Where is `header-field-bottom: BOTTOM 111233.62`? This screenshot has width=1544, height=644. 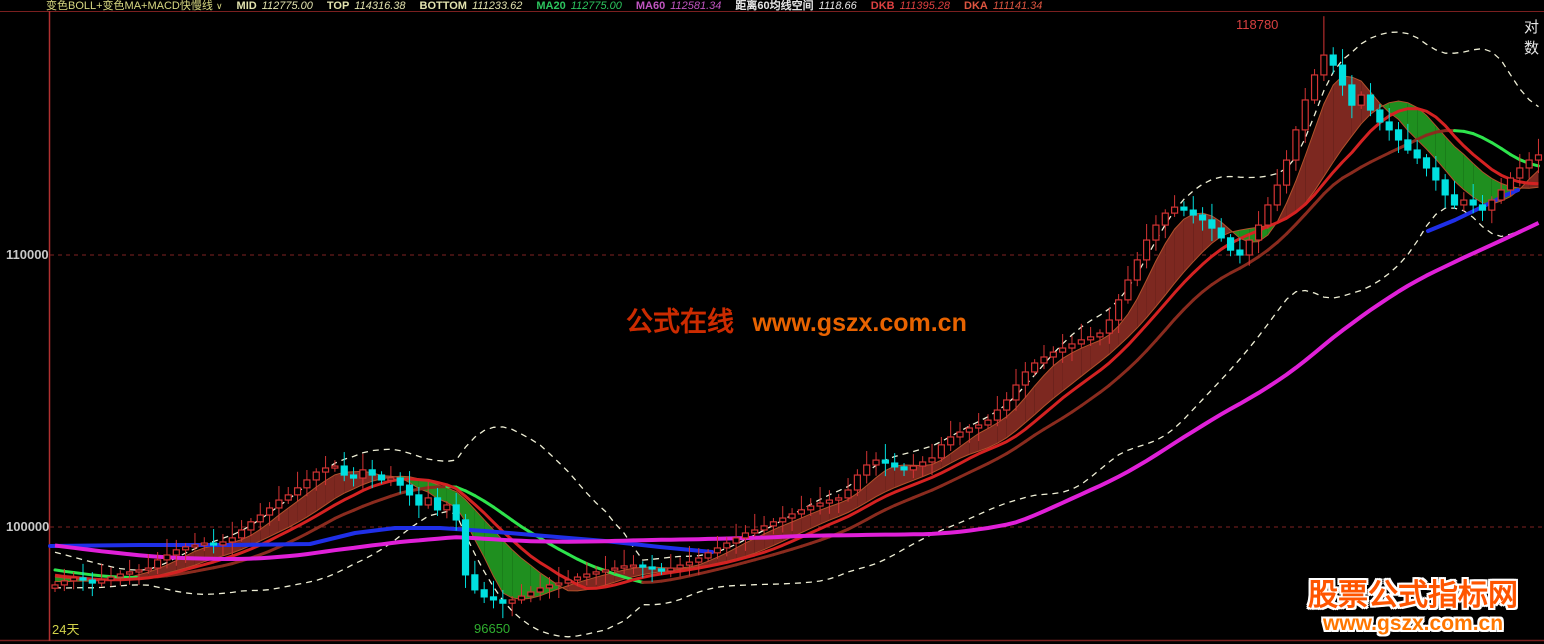 header-field-bottom: BOTTOM 111233.62 is located at coordinates (471, 6).